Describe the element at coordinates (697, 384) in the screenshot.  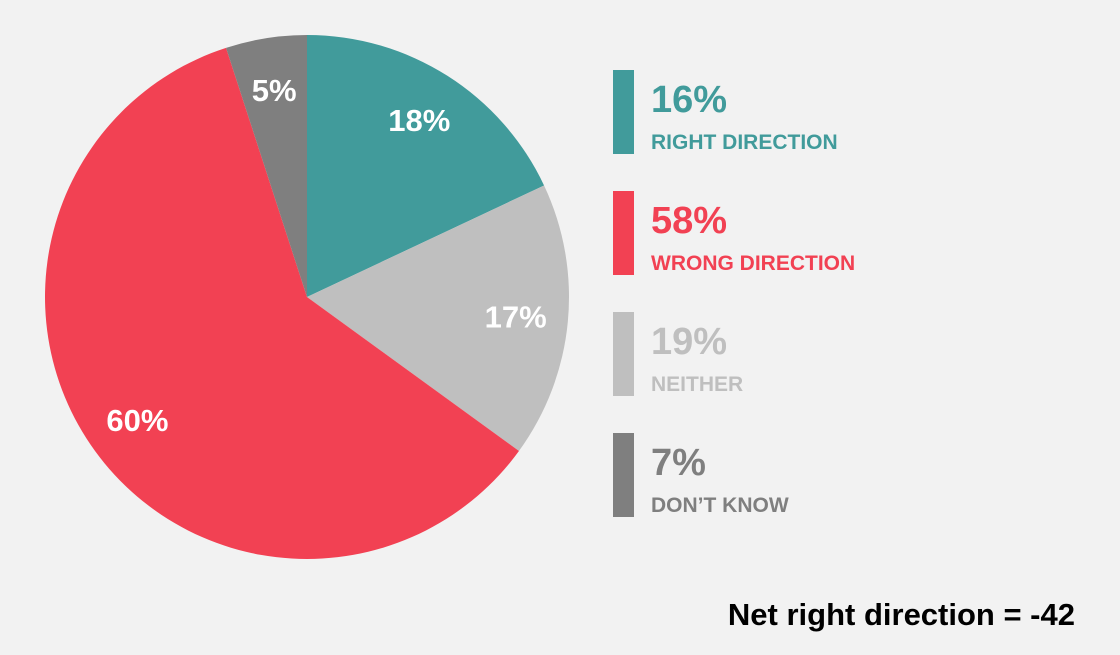
I see `legend-name: NEITHER` at that location.